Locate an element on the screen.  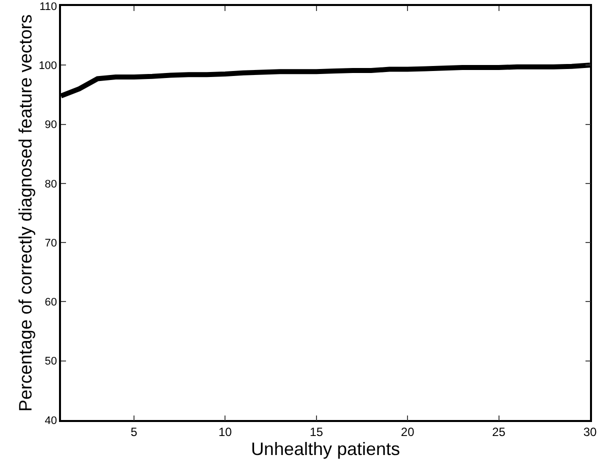
y-tick-label: 60 is located at coordinates (51, 302).